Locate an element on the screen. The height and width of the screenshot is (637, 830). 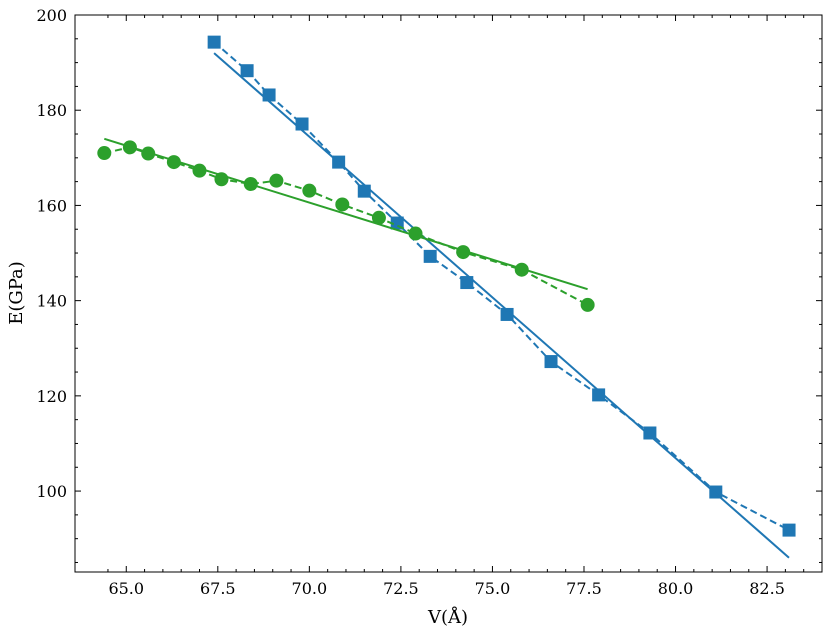
x-tick-label: 70.0 is located at coordinates (310, 588).